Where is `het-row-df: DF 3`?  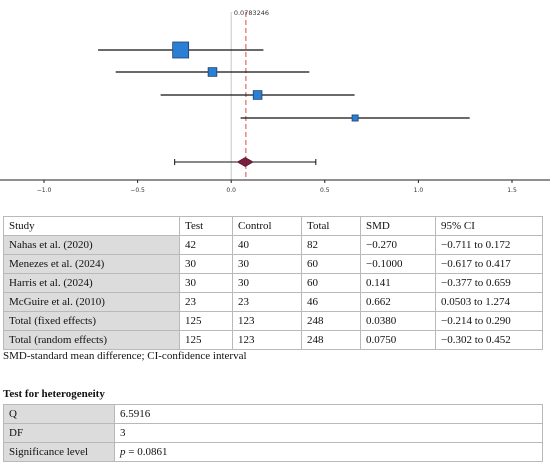 het-row-df: DF 3 is located at coordinates (273, 433).